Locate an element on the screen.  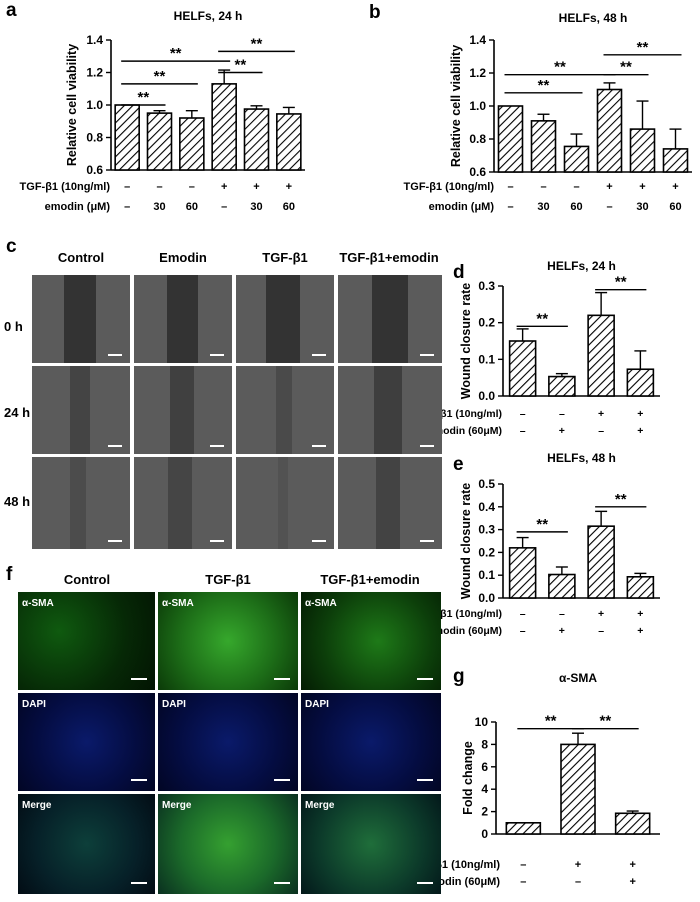
y-tick-label: 0.2 is located at coordinates (486, 552).